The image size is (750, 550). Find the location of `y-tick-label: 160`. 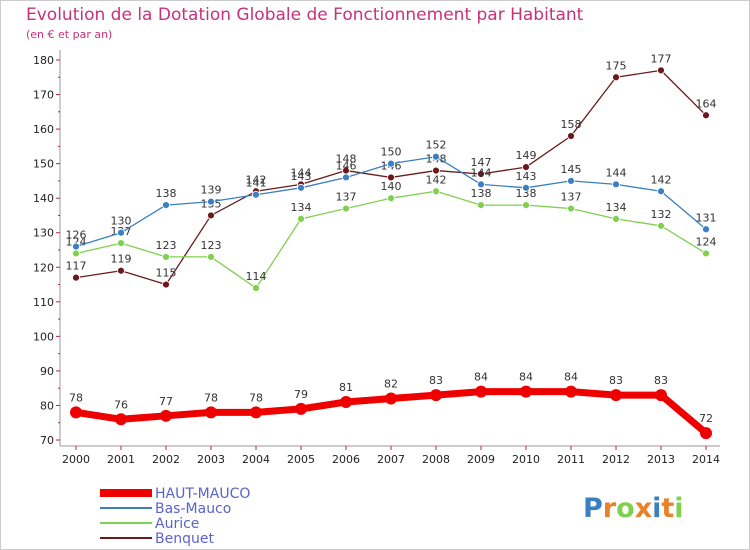

y-tick-label: 160 is located at coordinates (43, 129).